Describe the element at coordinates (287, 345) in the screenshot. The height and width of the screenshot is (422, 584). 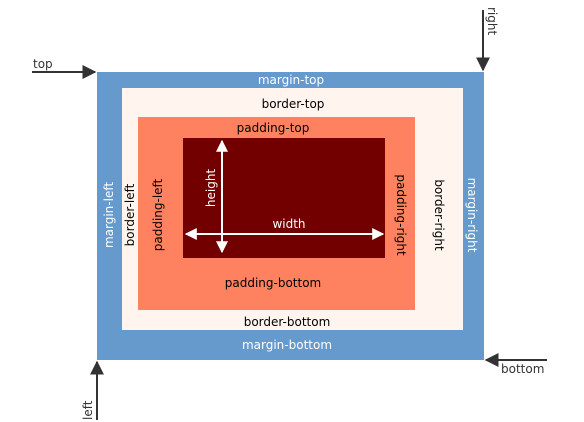
I see `margin-bottom-label: margin-bottom` at that location.